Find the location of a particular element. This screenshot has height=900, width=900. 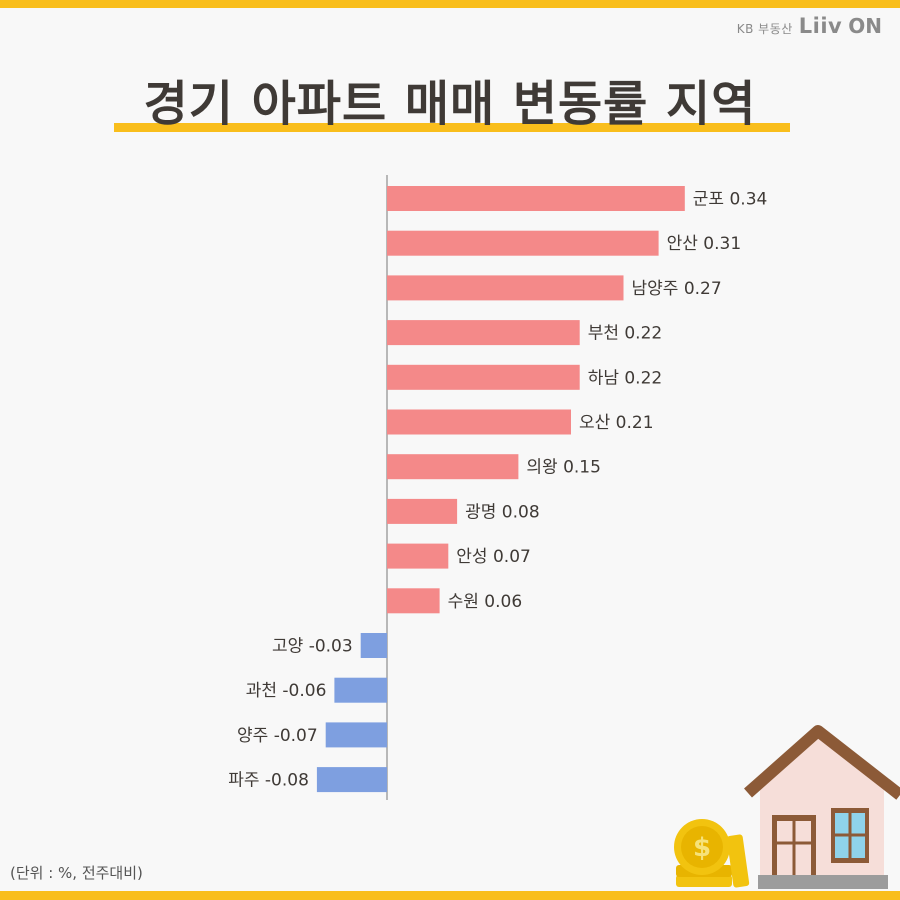

bar-오산 is located at coordinates (479, 422).